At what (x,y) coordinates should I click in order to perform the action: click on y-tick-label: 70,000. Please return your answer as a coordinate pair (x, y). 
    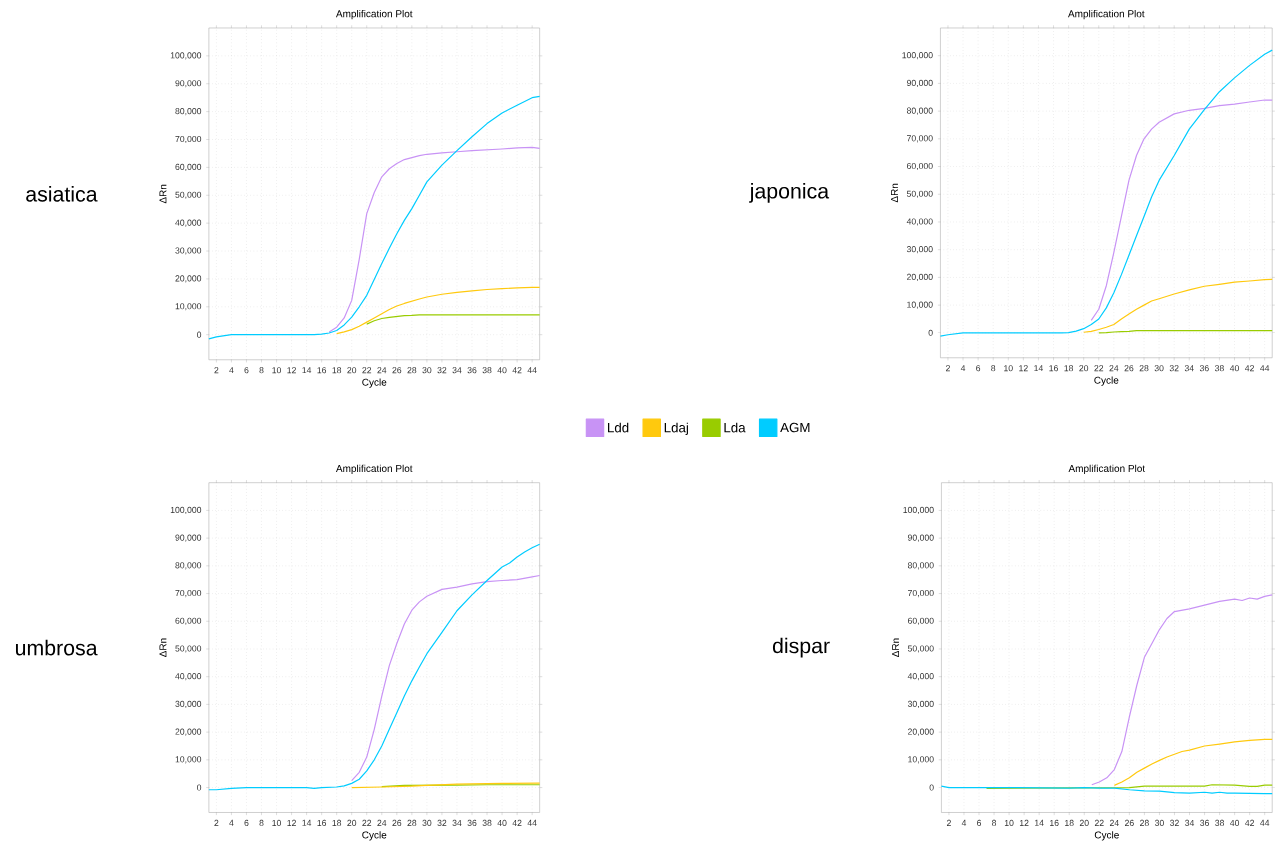
    Looking at the image, I should click on (188, 139).